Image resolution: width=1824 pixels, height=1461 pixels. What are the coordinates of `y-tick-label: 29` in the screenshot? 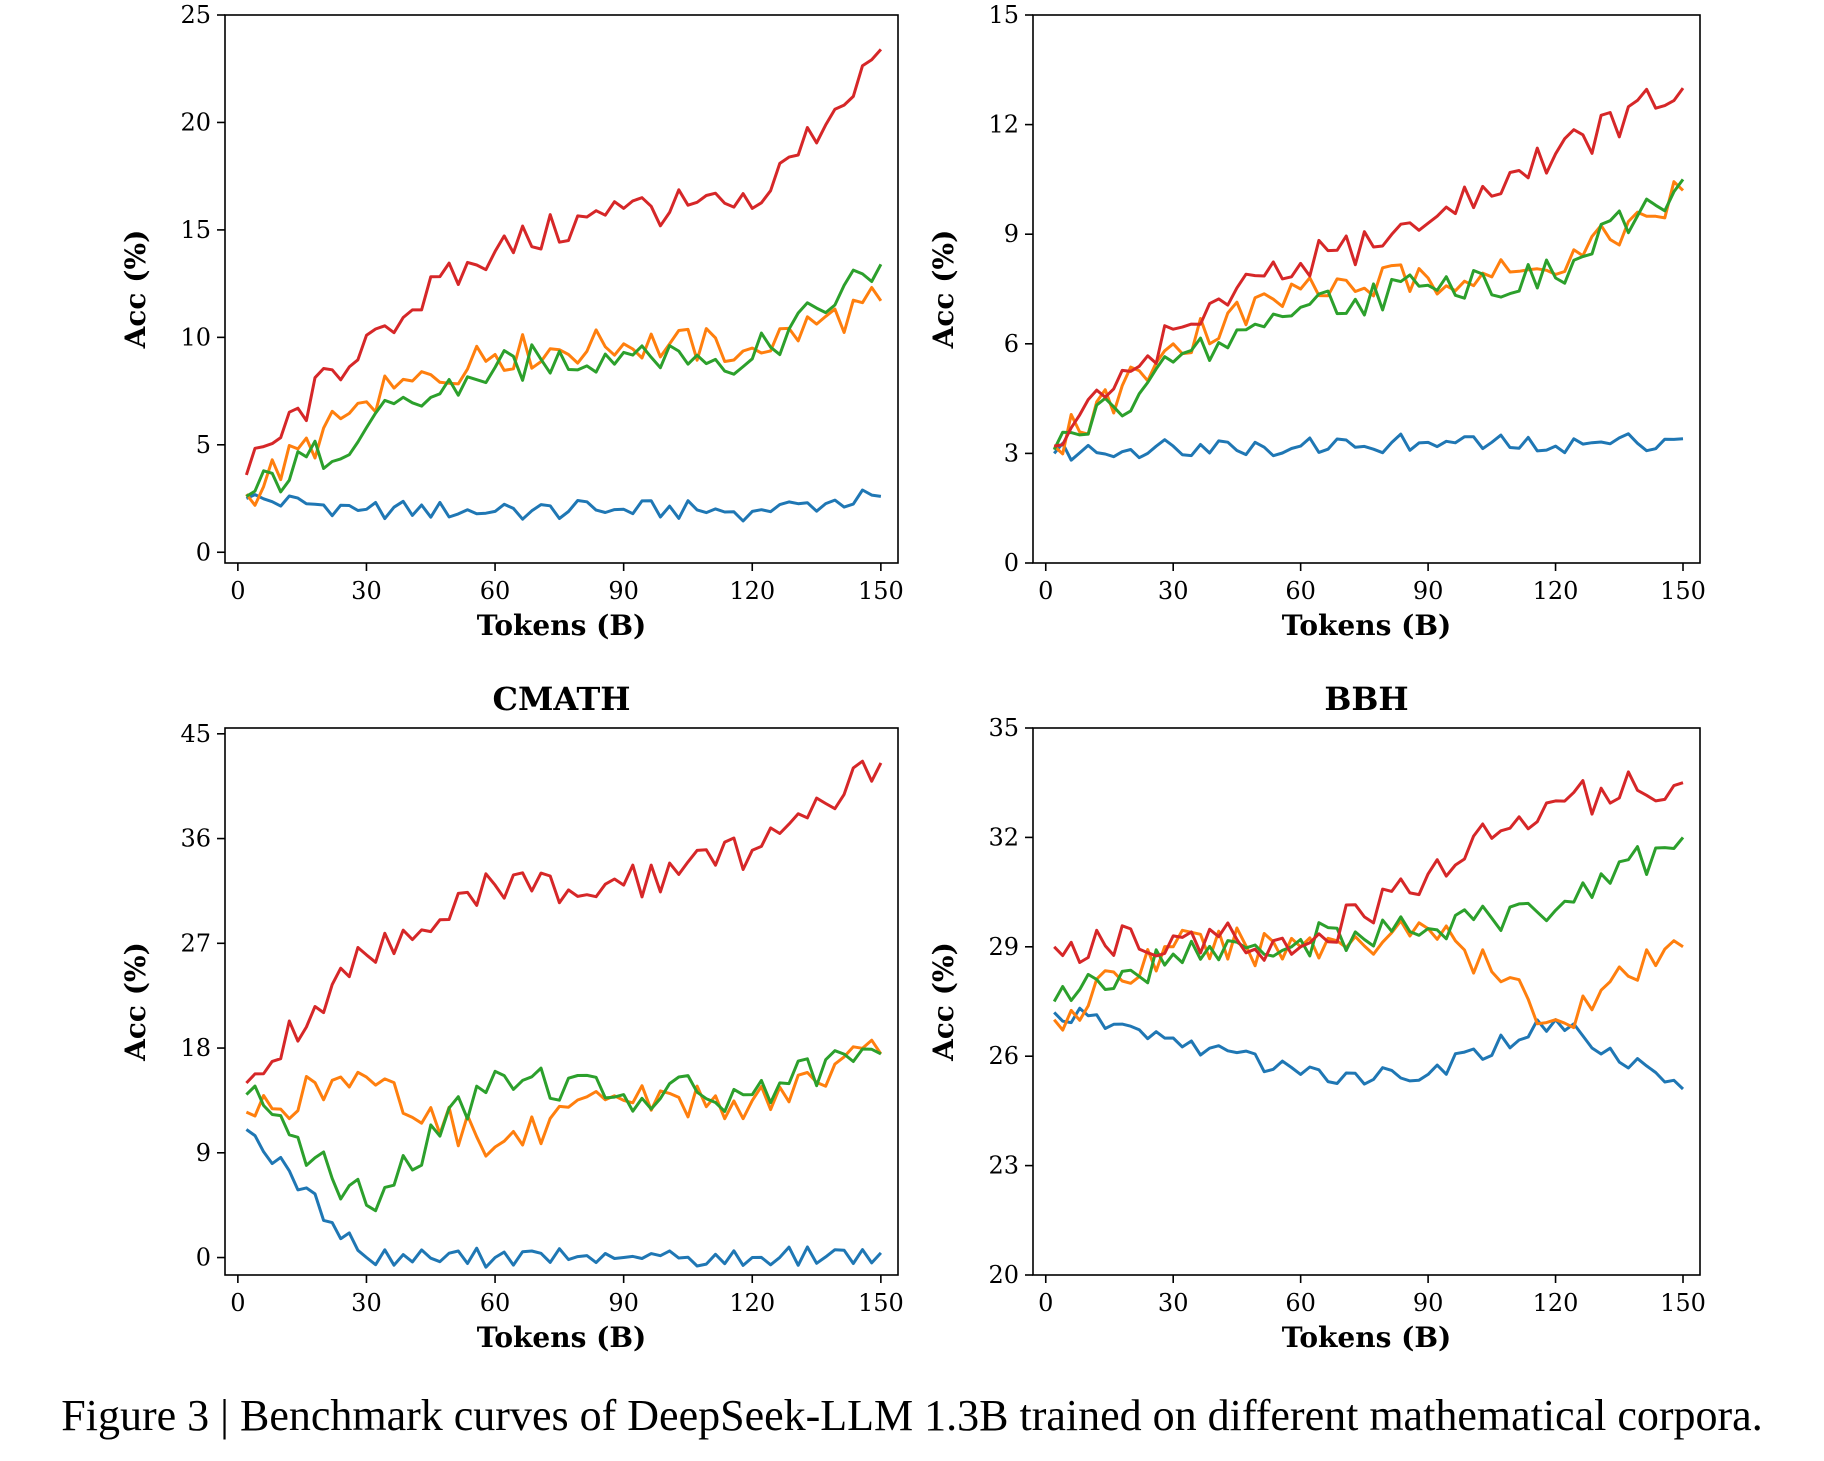 It's located at (1003, 947).